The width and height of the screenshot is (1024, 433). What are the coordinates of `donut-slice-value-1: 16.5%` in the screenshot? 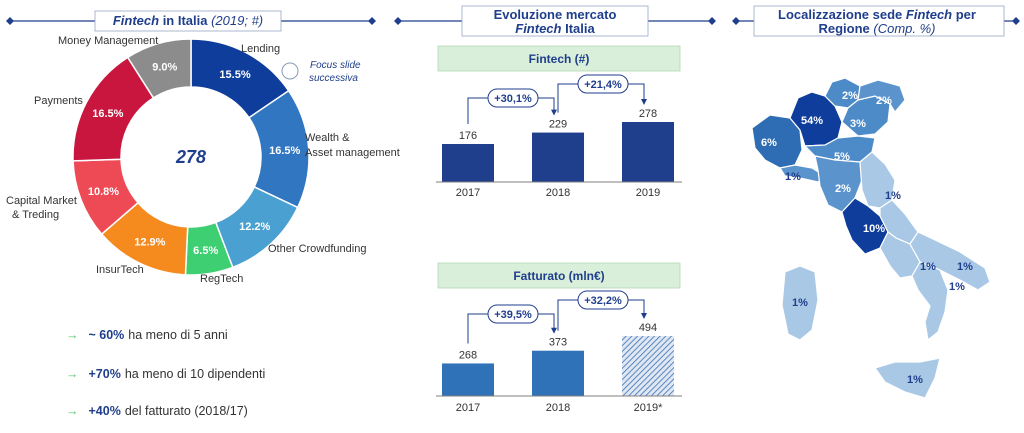 It's located at (284, 151).